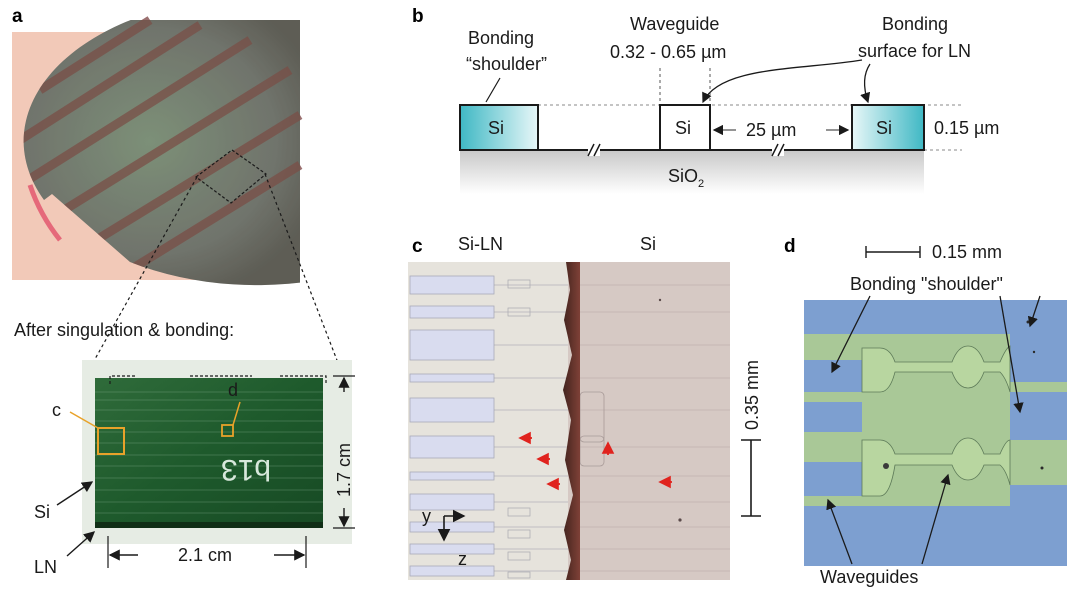  Describe the element at coordinates (209, 525) in the screenshot. I see `chip-ln-edge` at that location.